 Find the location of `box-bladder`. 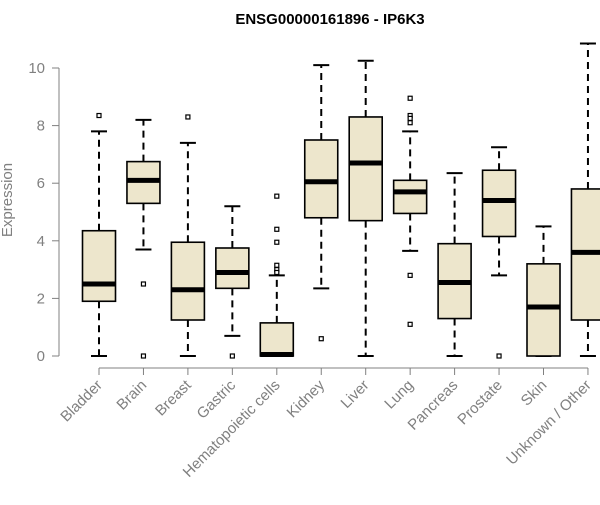

box-bladder is located at coordinates (99, 235).